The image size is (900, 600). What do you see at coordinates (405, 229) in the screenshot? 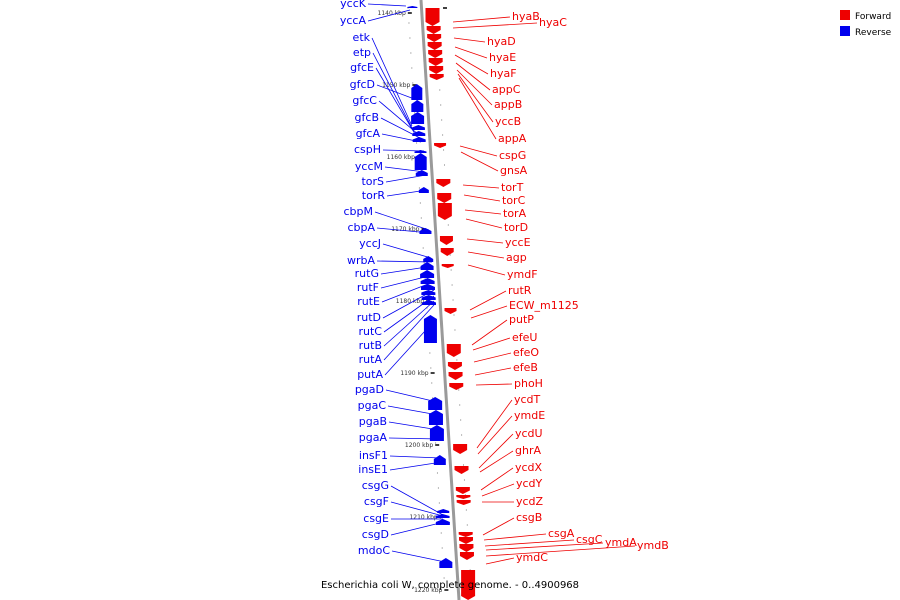
I see `kbp-tick-label: 1170 kbp` at bounding box center [405, 229].